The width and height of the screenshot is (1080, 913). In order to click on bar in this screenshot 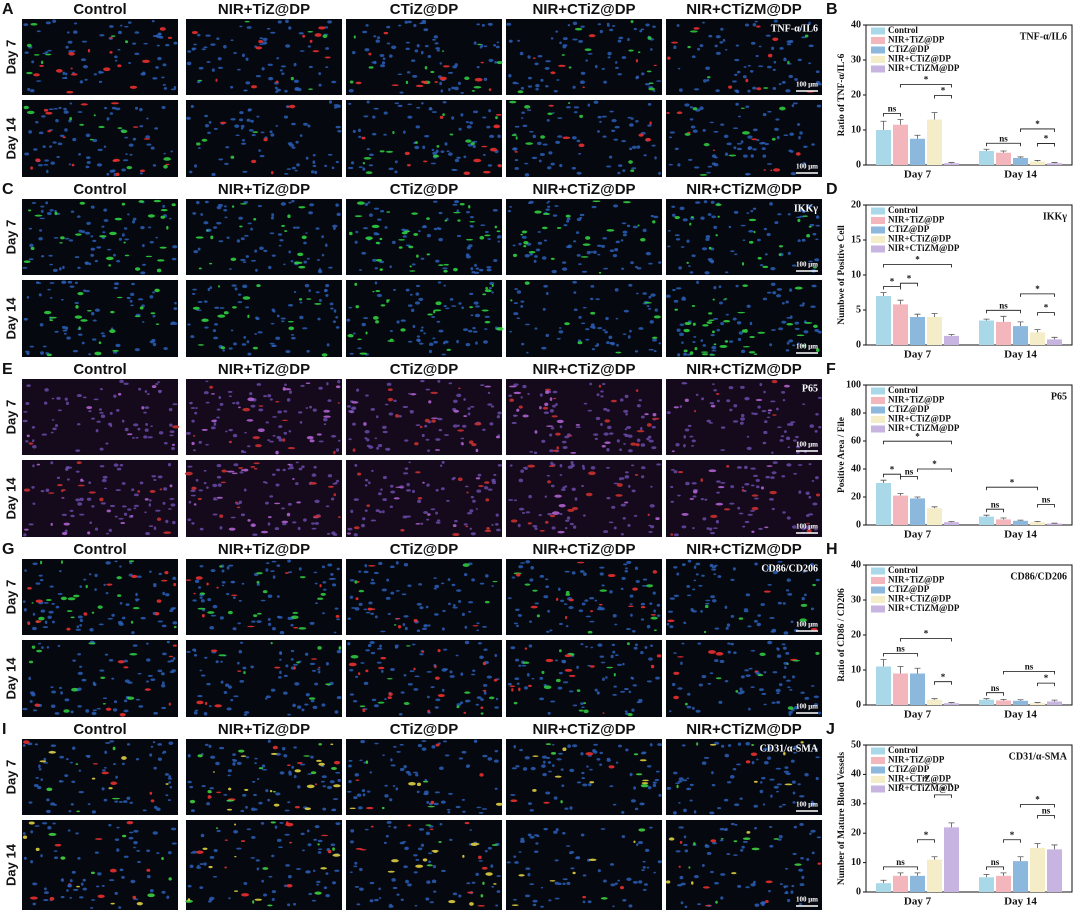, I will do `click(883, 320)`.